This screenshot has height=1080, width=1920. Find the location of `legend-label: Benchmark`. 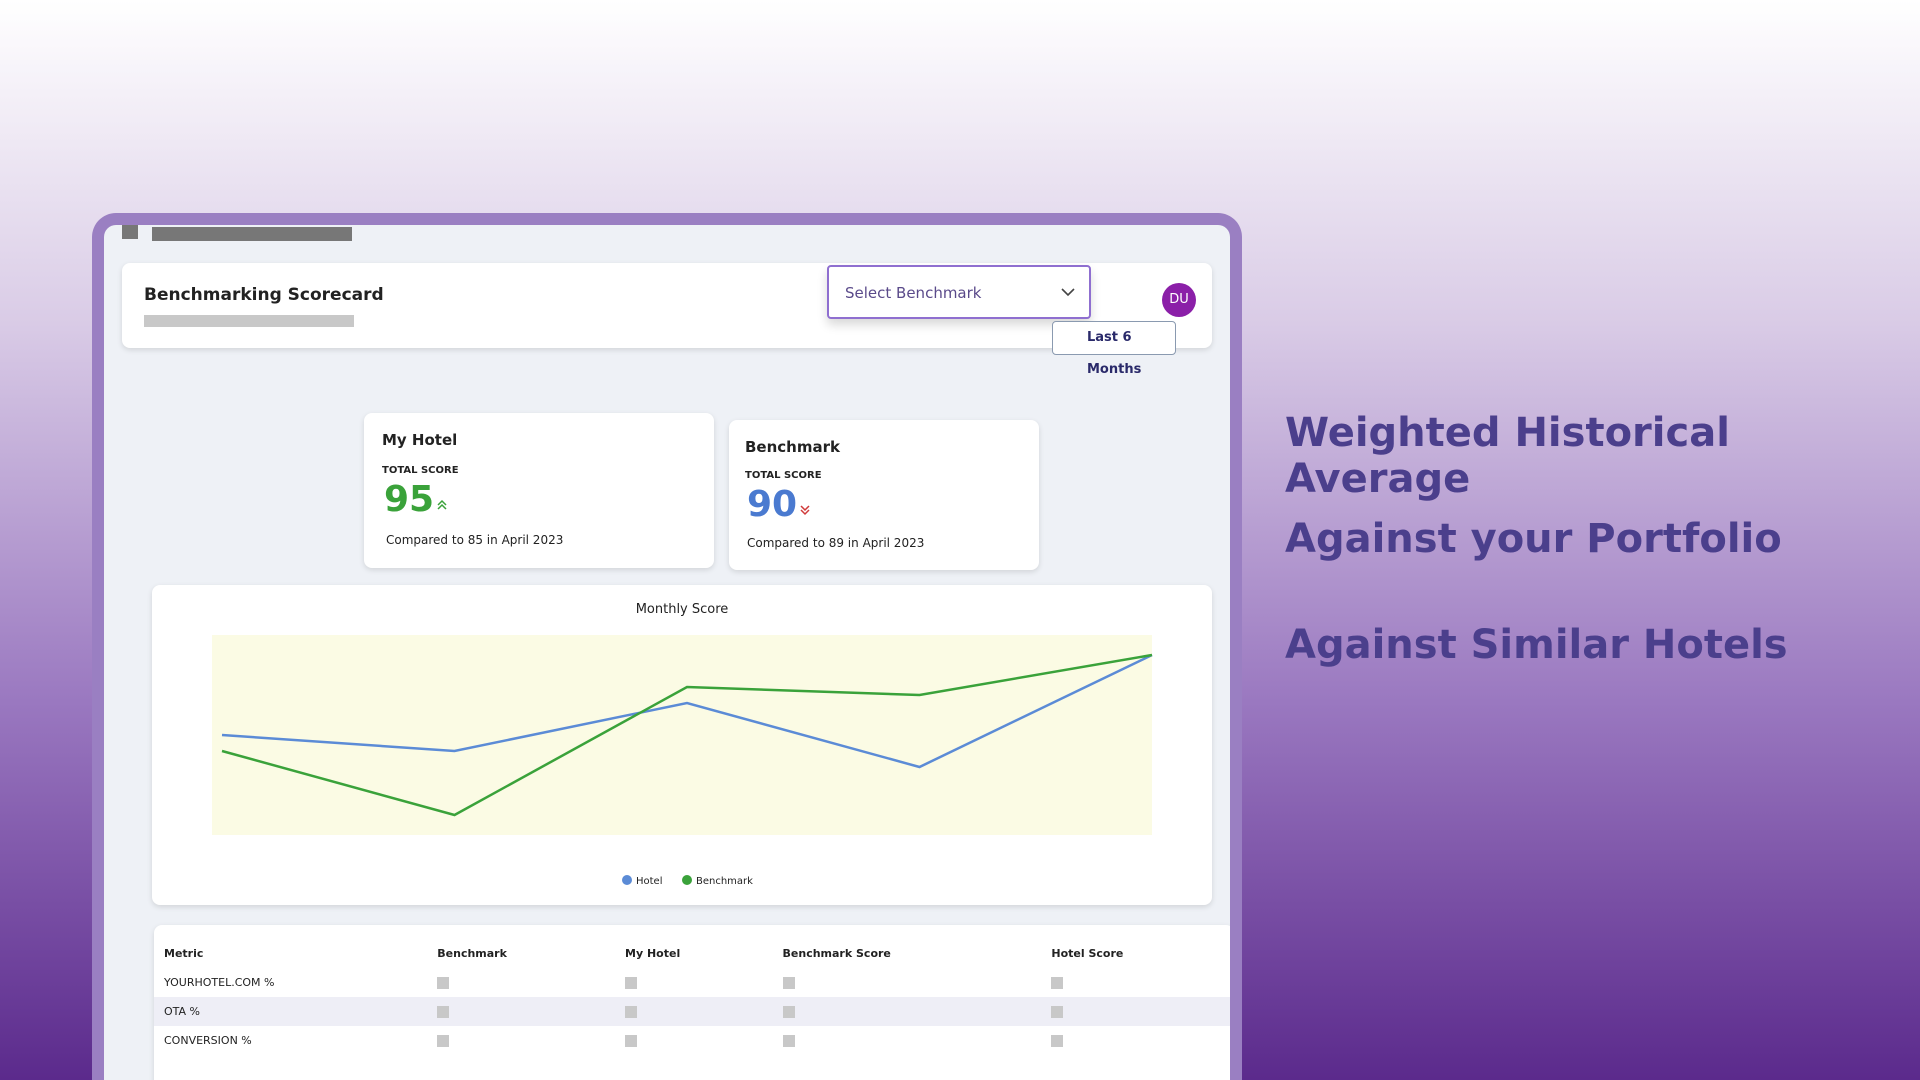

legend-label: Benchmark is located at coordinates (724, 881).